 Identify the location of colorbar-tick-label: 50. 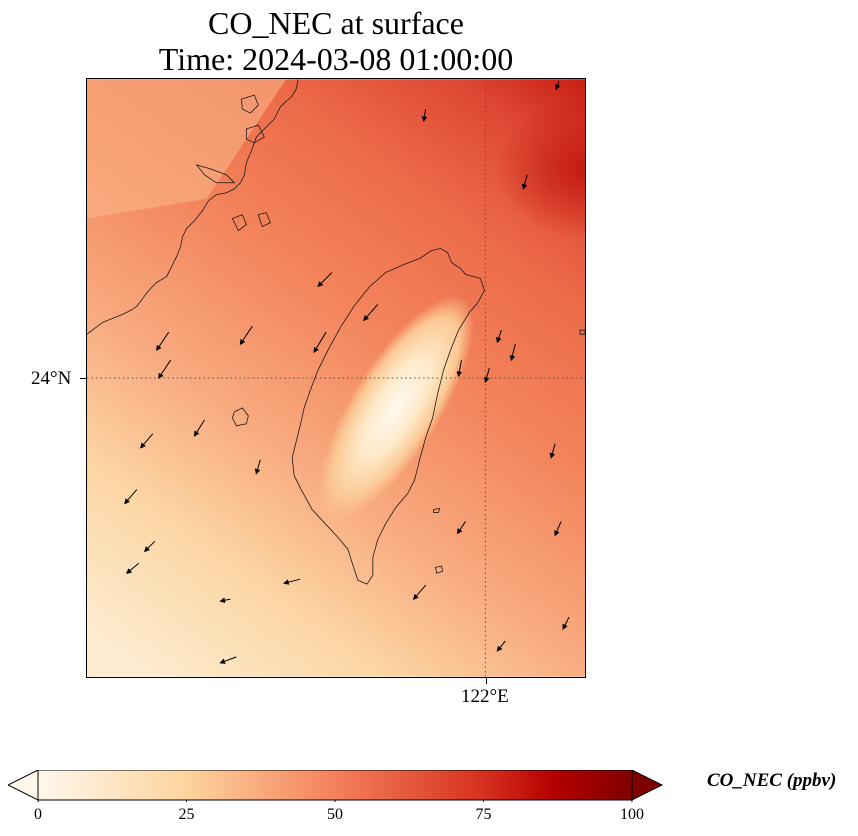
(335, 814).